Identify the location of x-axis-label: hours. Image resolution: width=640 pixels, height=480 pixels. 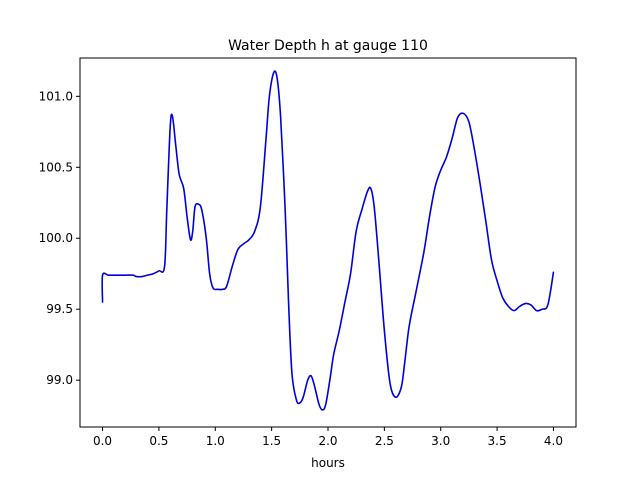
(328, 463).